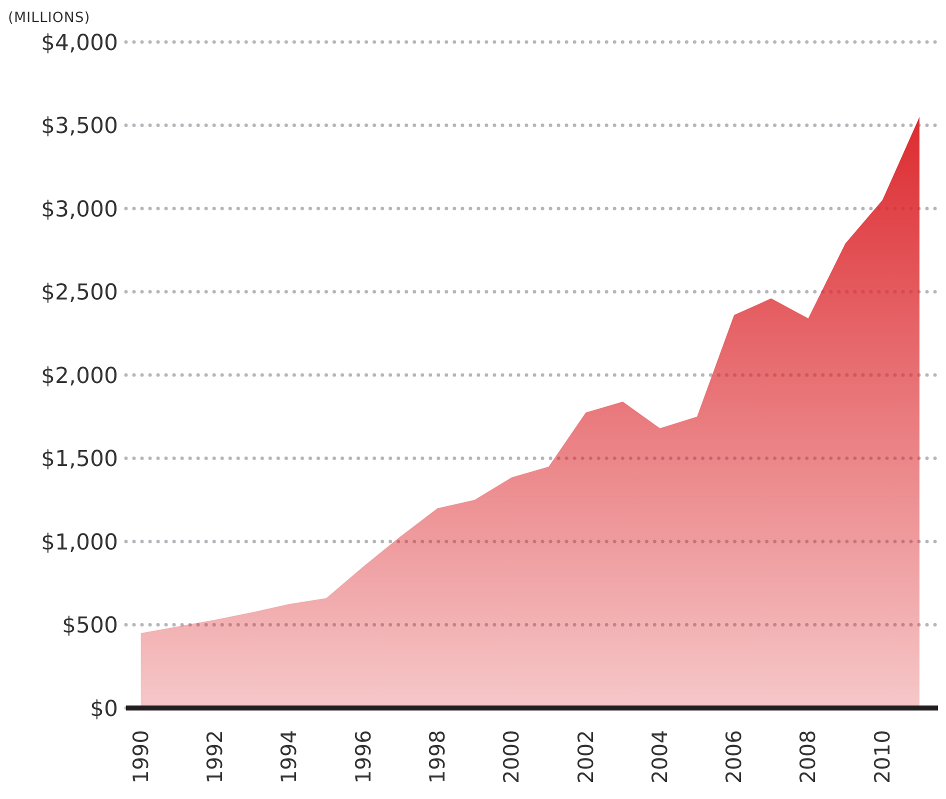 This screenshot has width=946, height=799. I want to click on y-tick-label: $0, so click(104, 709).